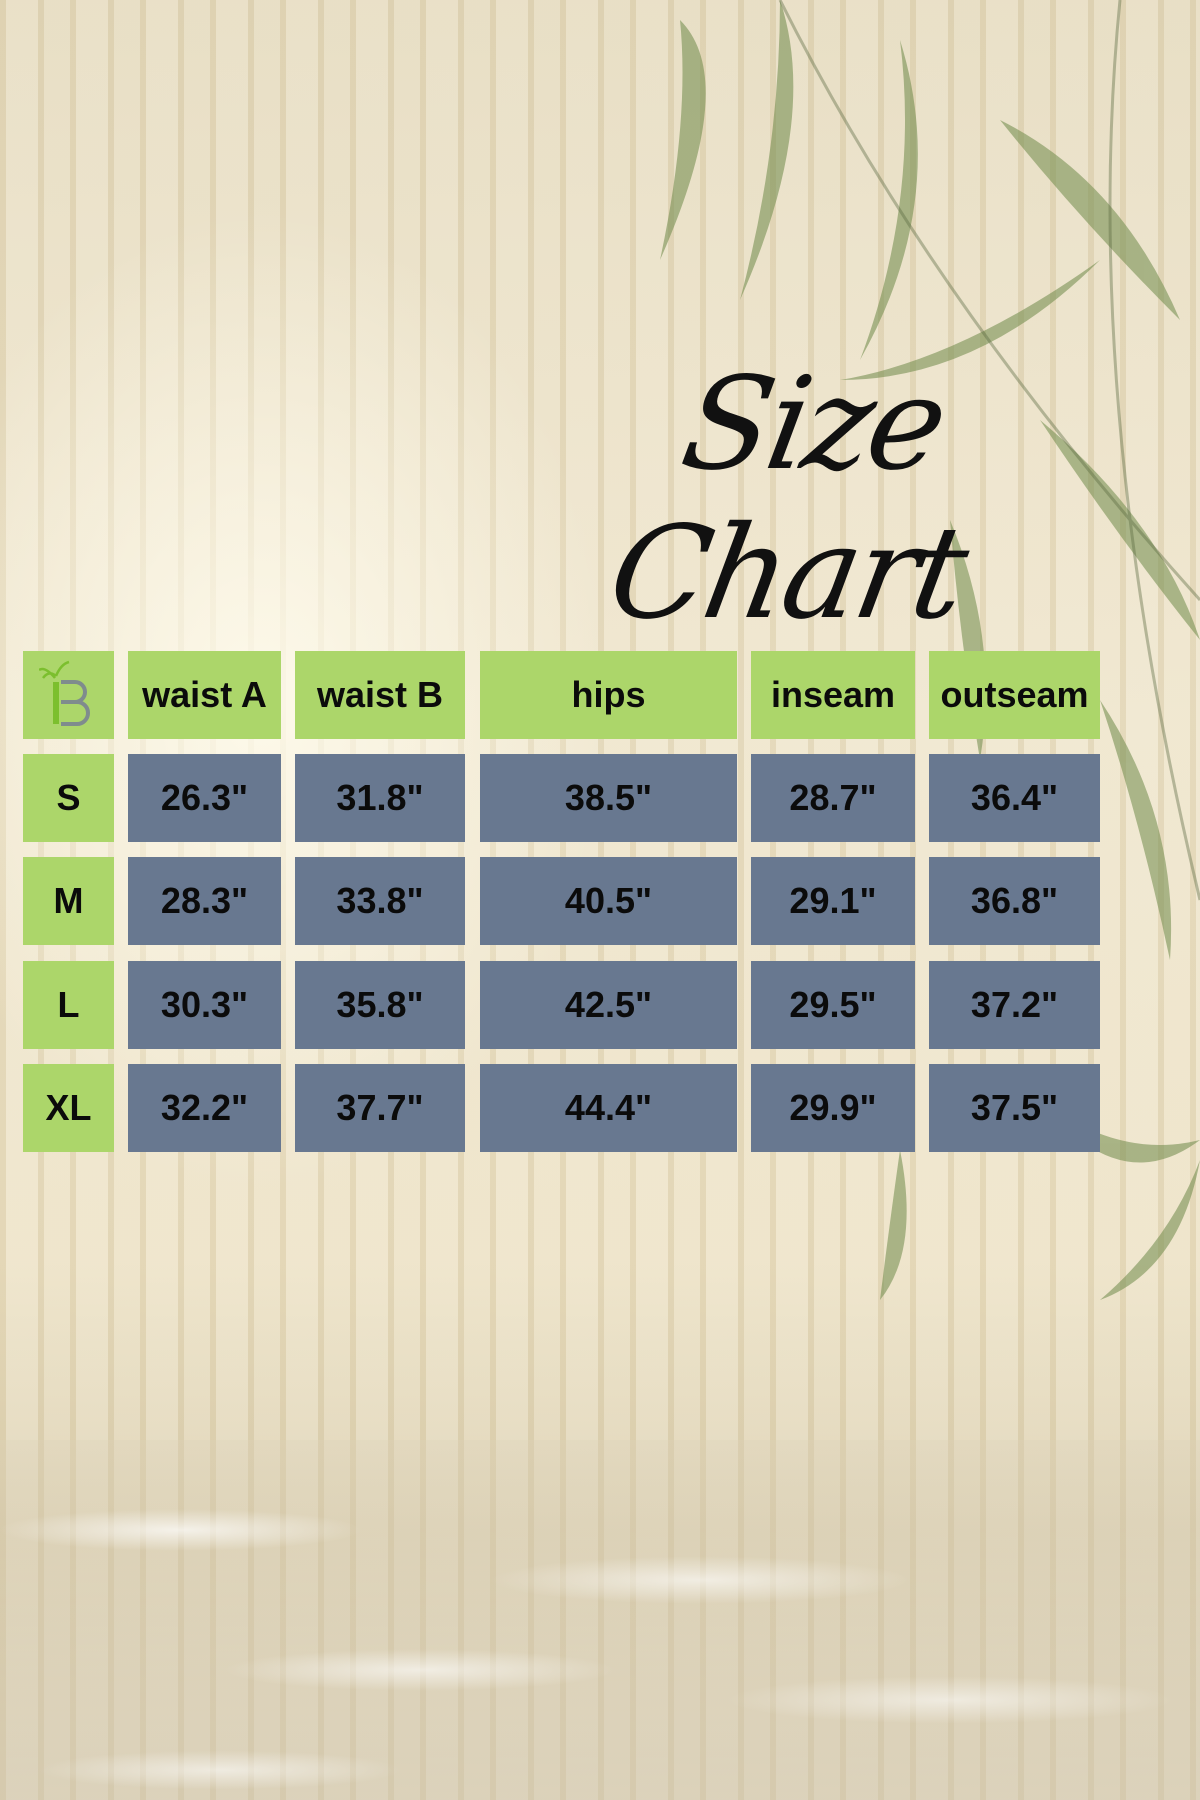  What do you see at coordinates (204, 1005) in the screenshot?
I see `measurement-cell: 30.3"` at bounding box center [204, 1005].